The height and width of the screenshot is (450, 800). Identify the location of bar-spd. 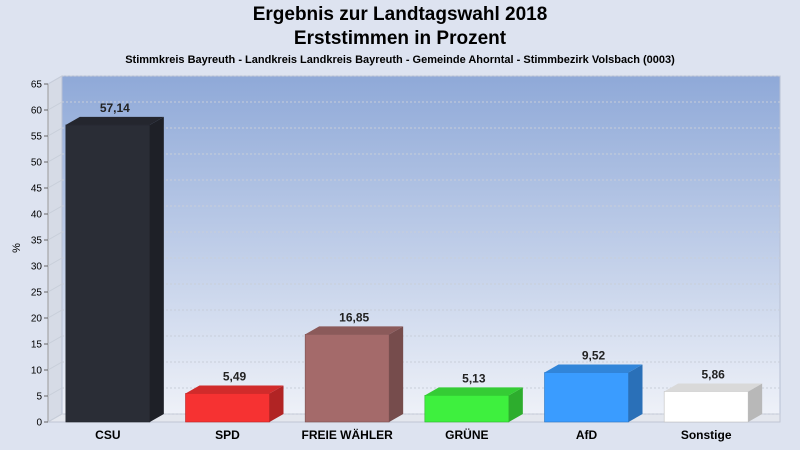
(234, 404).